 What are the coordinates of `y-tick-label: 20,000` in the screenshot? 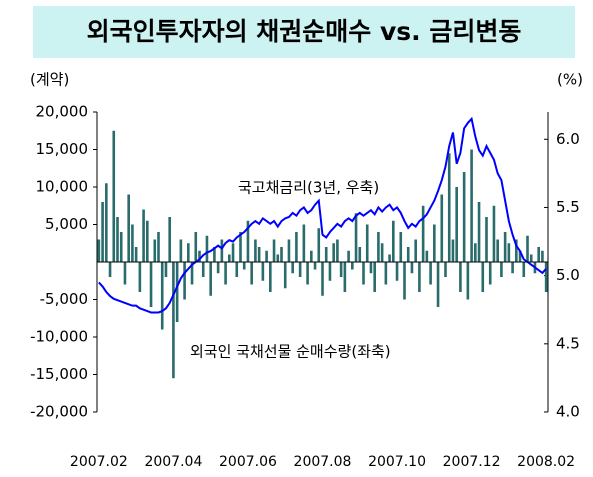 It's located at (62, 112).